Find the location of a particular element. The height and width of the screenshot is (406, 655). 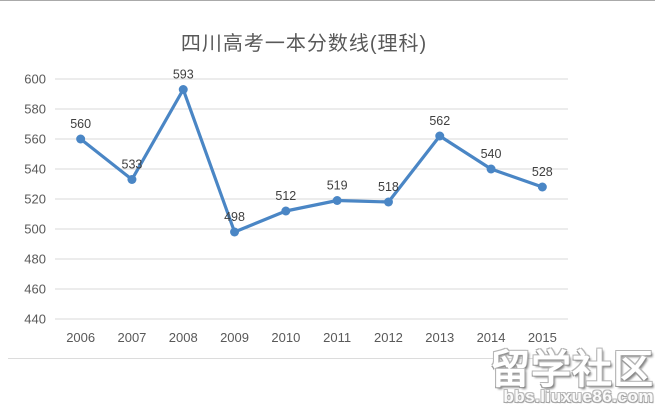

x-axis-tick-label: 2011 is located at coordinates (337, 337).